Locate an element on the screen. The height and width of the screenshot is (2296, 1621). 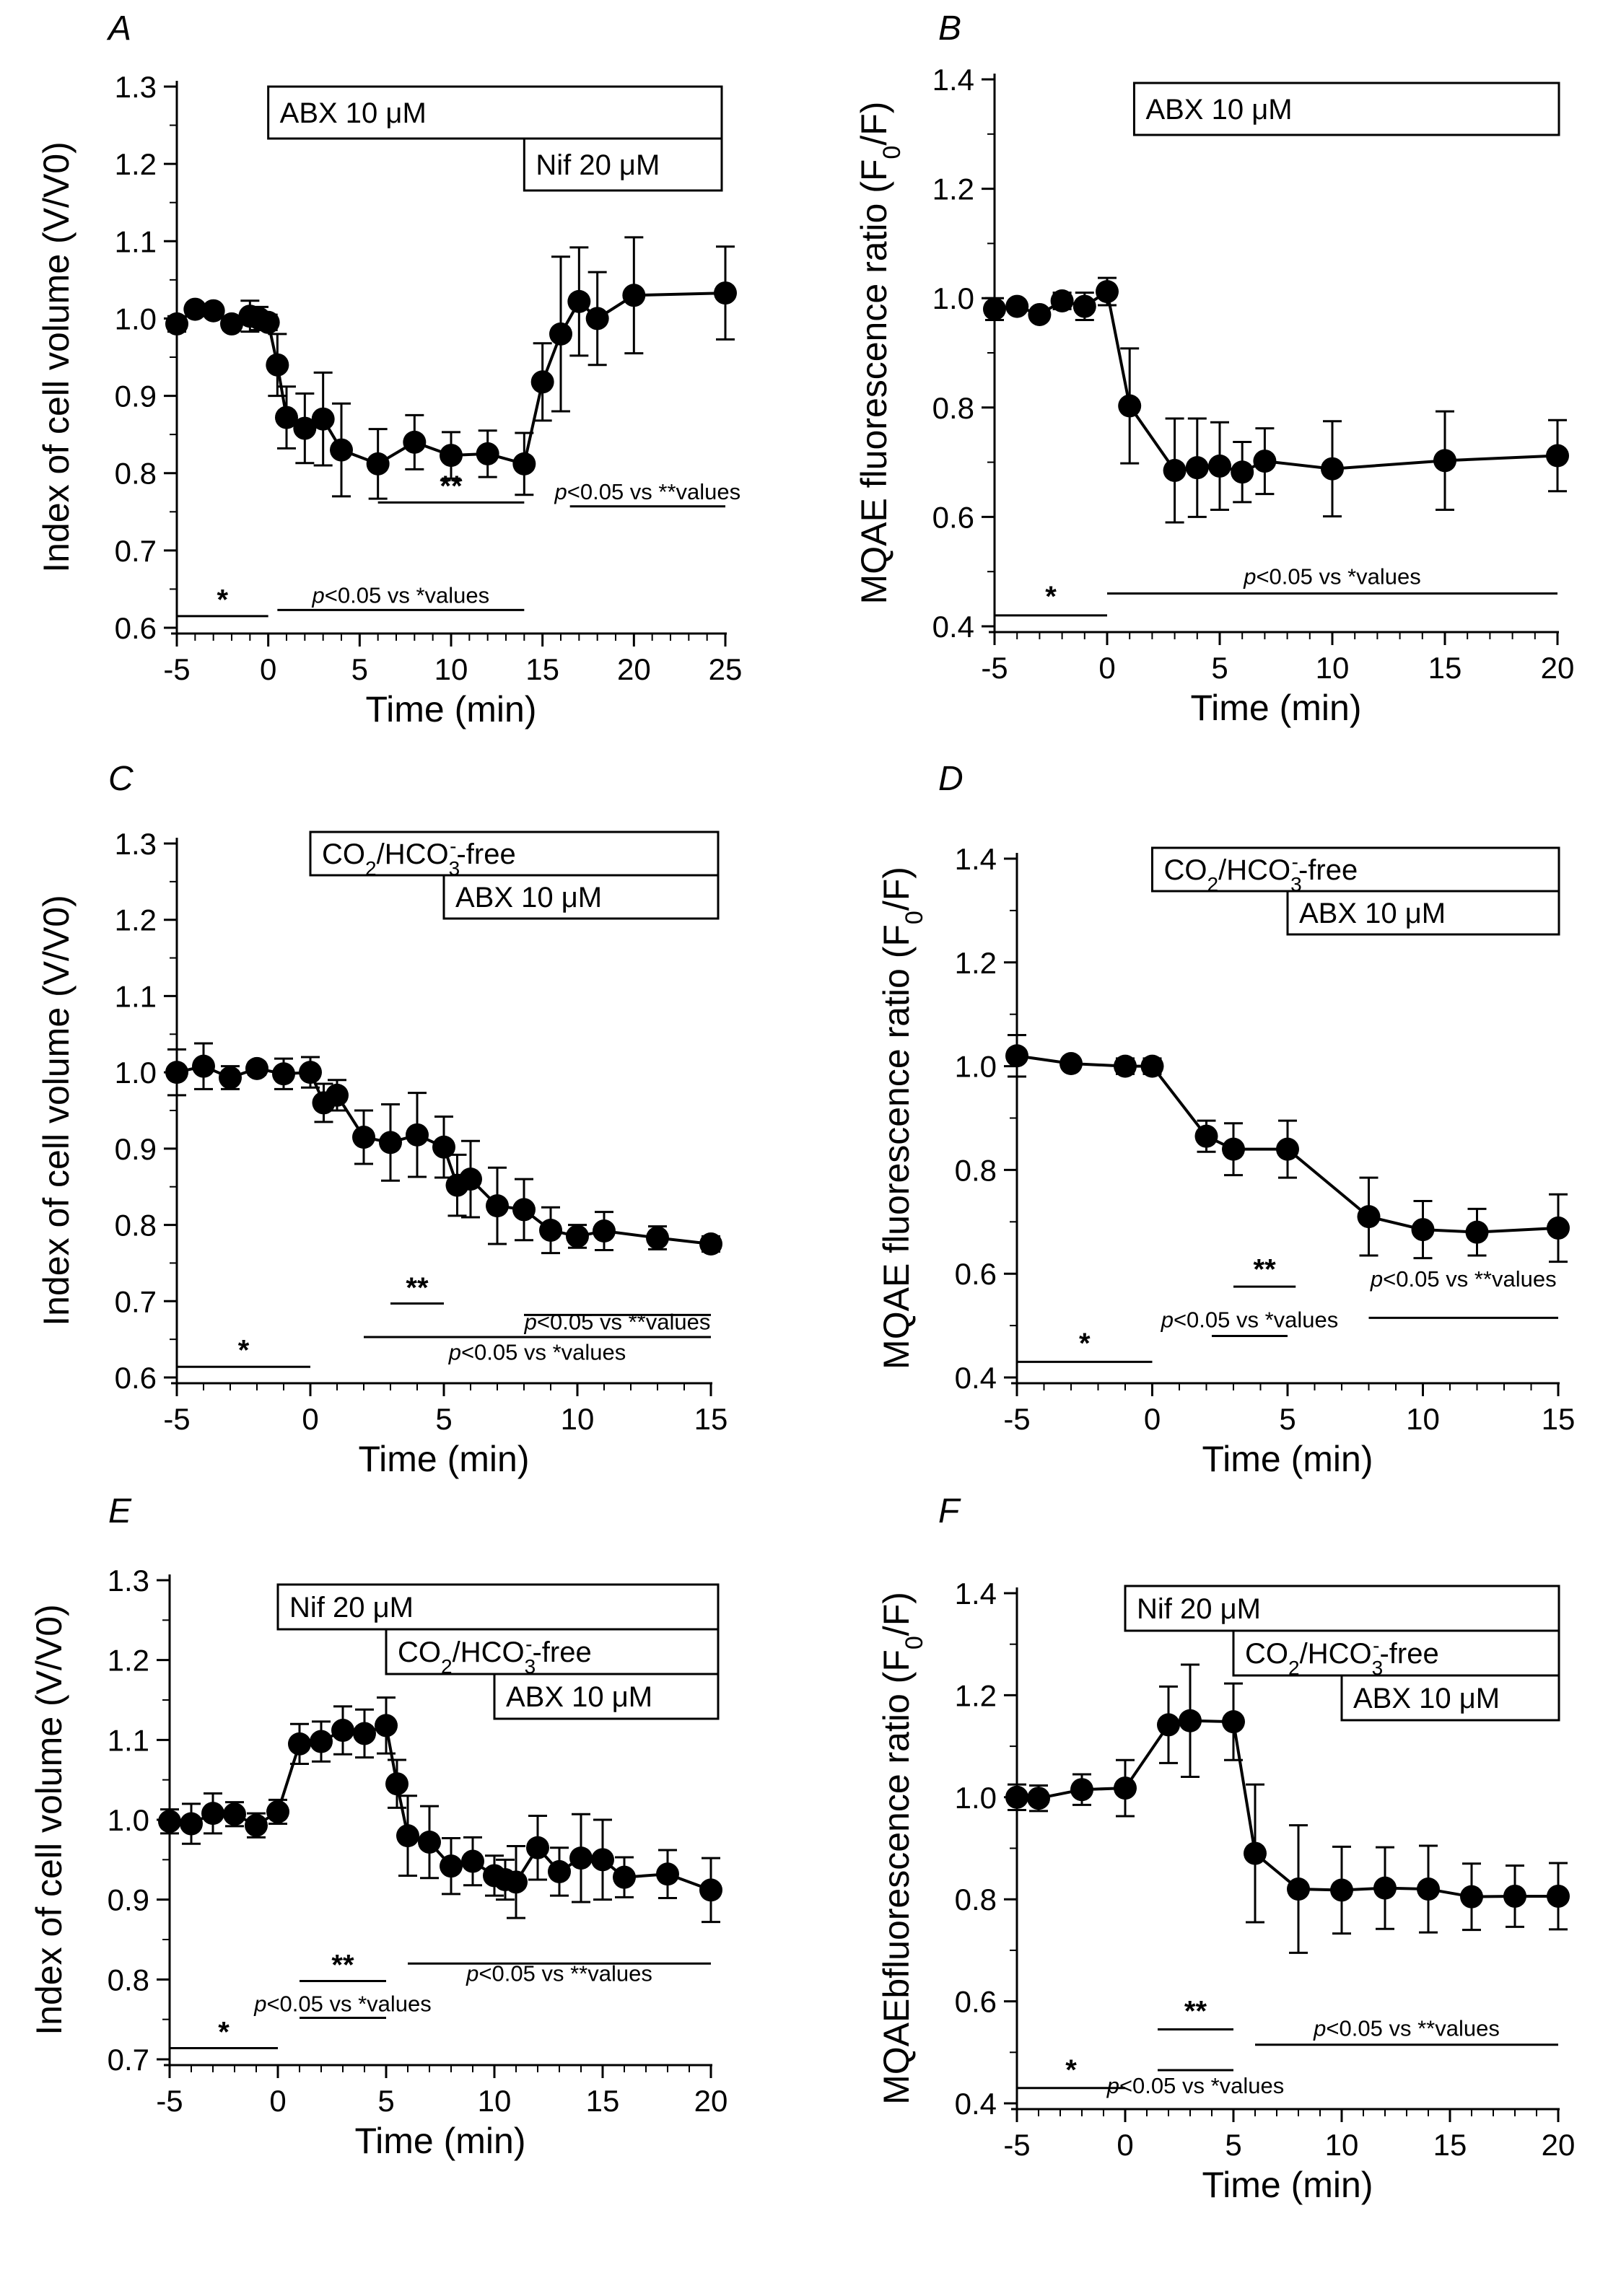
y-axis-label: Index of cell volume (V/V0) is located at coordinates (49, 1820).